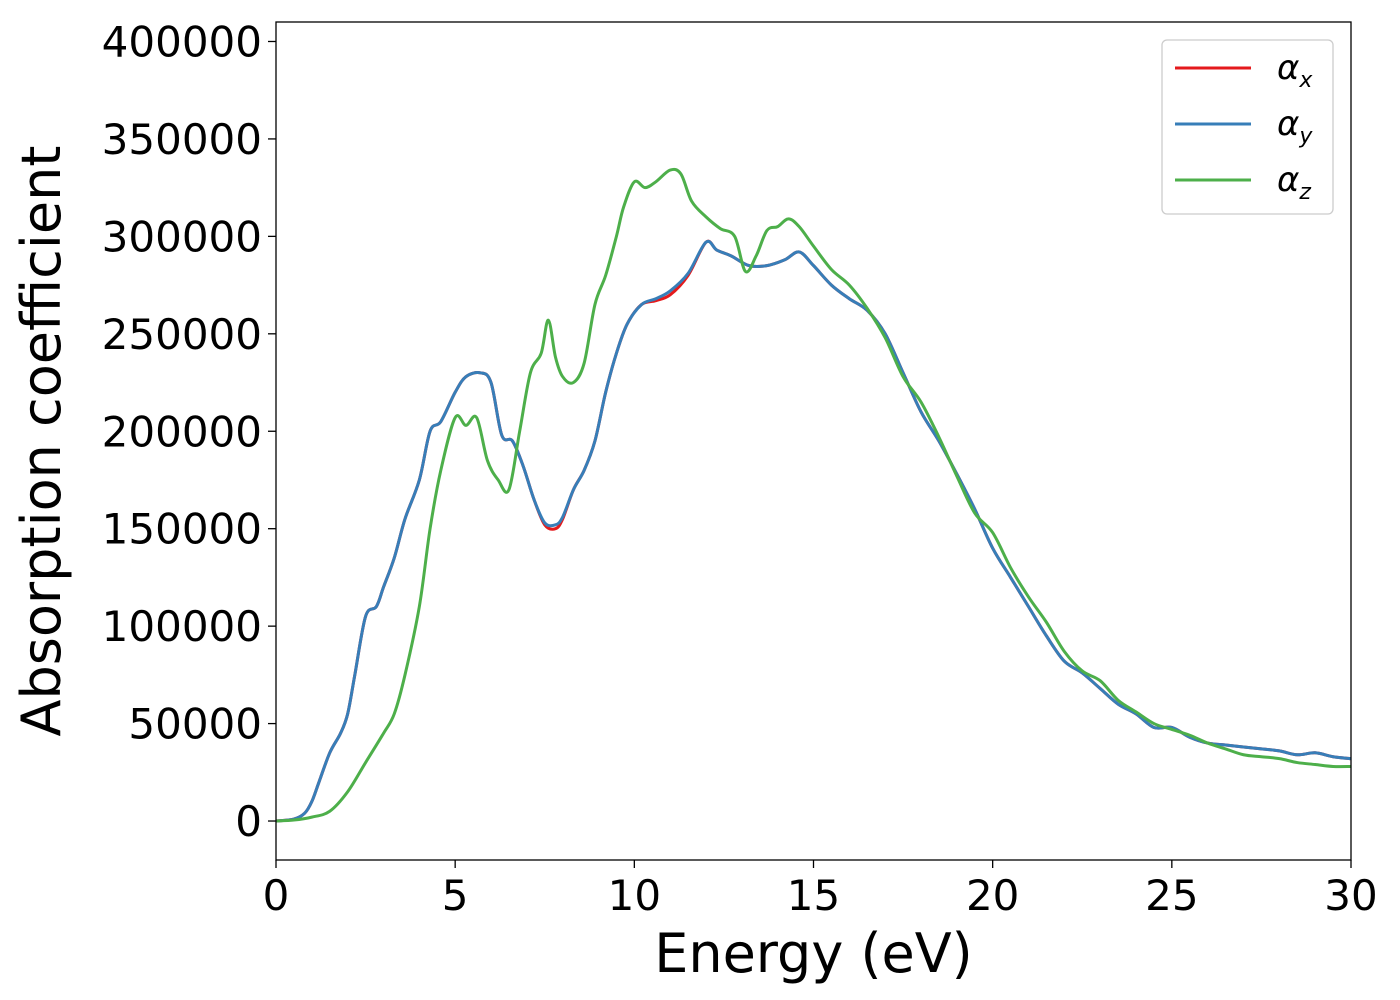 The height and width of the screenshot is (1000, 1400). I want to click on x-tick-label: 15, so click(813, 895).